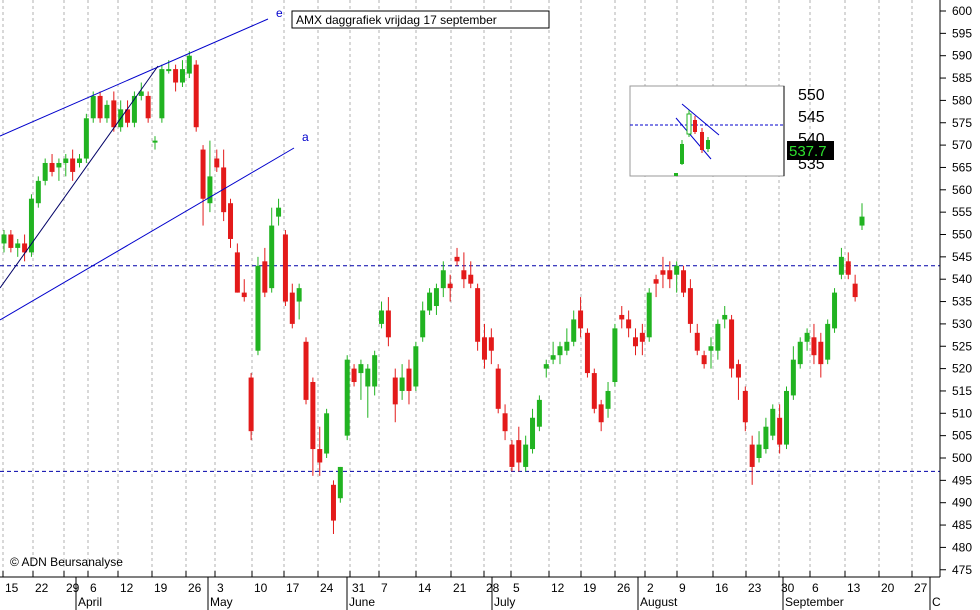  Describe the element at coordinates (293, 588) in the screenshot. I see `x-tick-label: 17` at that location.